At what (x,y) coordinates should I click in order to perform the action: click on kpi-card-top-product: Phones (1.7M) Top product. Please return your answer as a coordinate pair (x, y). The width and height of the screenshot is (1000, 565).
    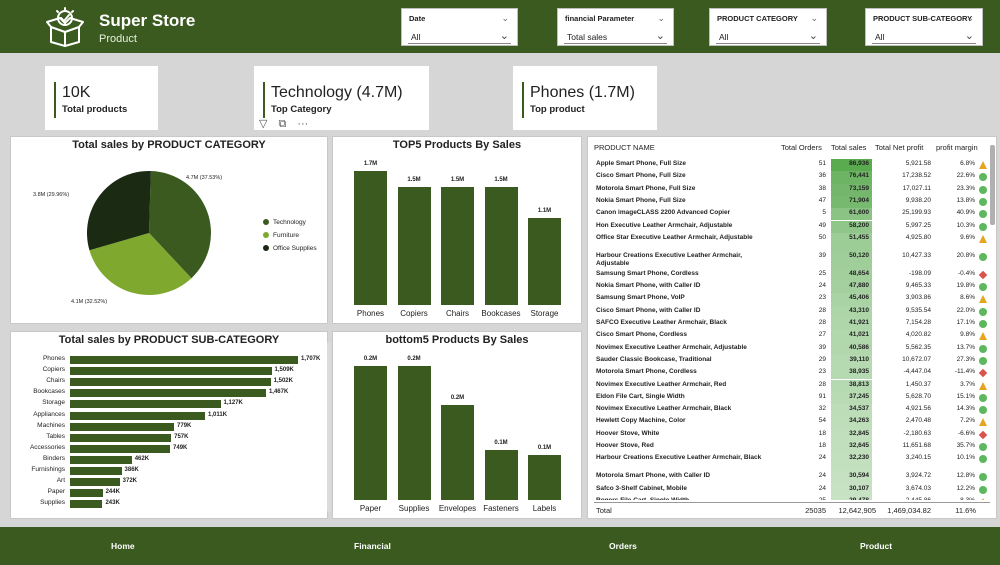
    Looking at the image, I should click on (585, 98).